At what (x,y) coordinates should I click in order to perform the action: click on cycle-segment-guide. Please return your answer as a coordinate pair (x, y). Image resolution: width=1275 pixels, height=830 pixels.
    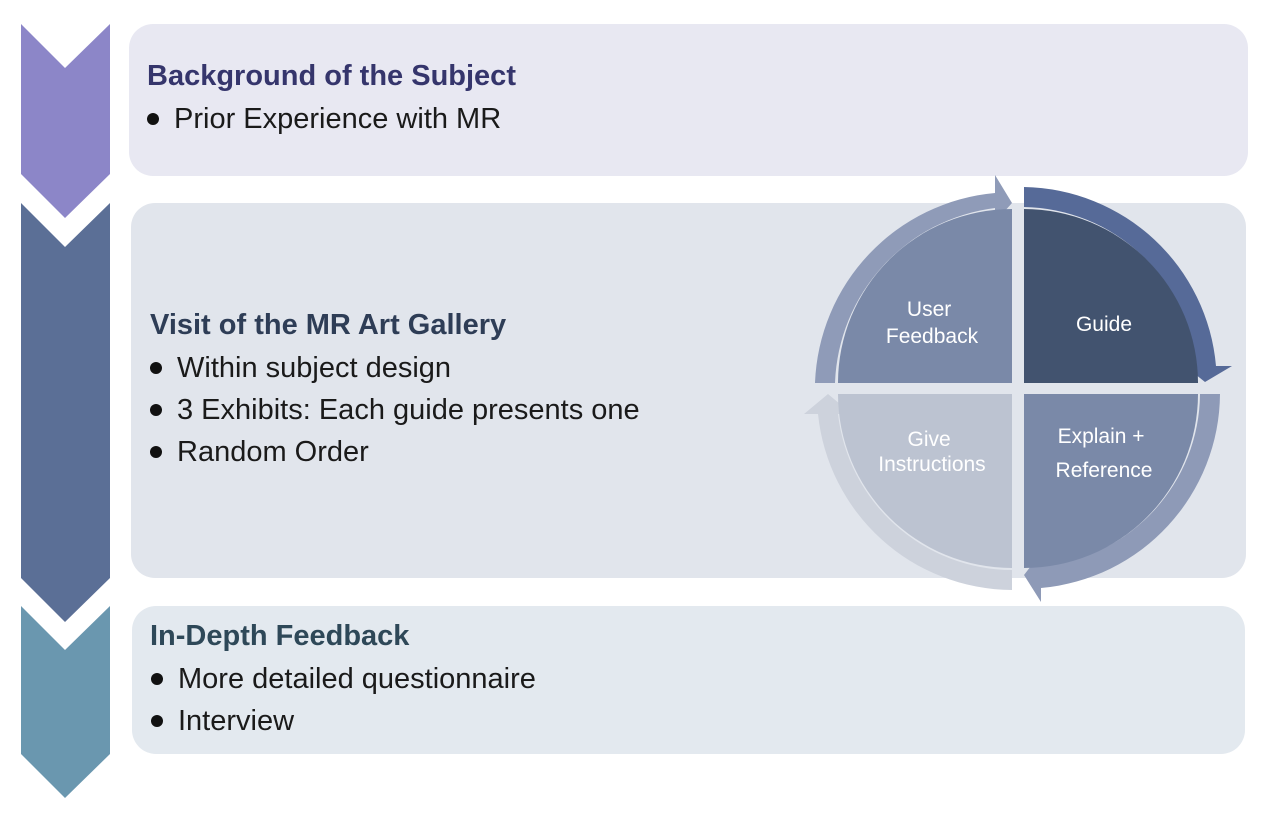
    Looking at the image, I should click on (1111, 296).